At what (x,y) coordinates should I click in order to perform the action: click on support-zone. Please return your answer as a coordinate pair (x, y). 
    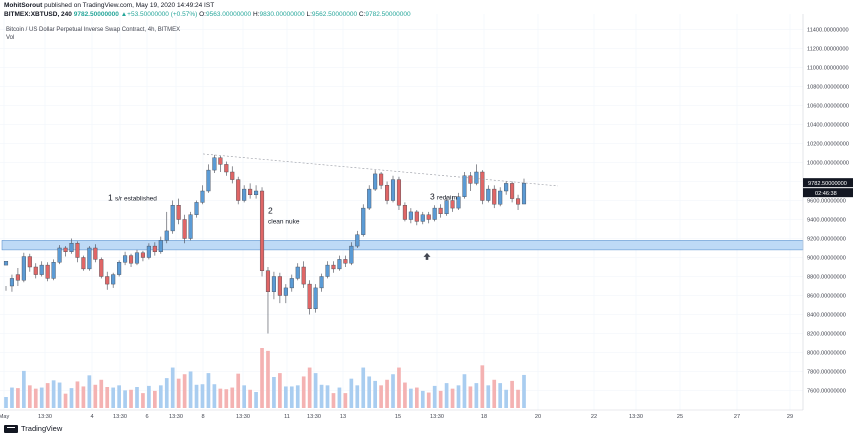
    Looking at the image, I should click on (402, 245).